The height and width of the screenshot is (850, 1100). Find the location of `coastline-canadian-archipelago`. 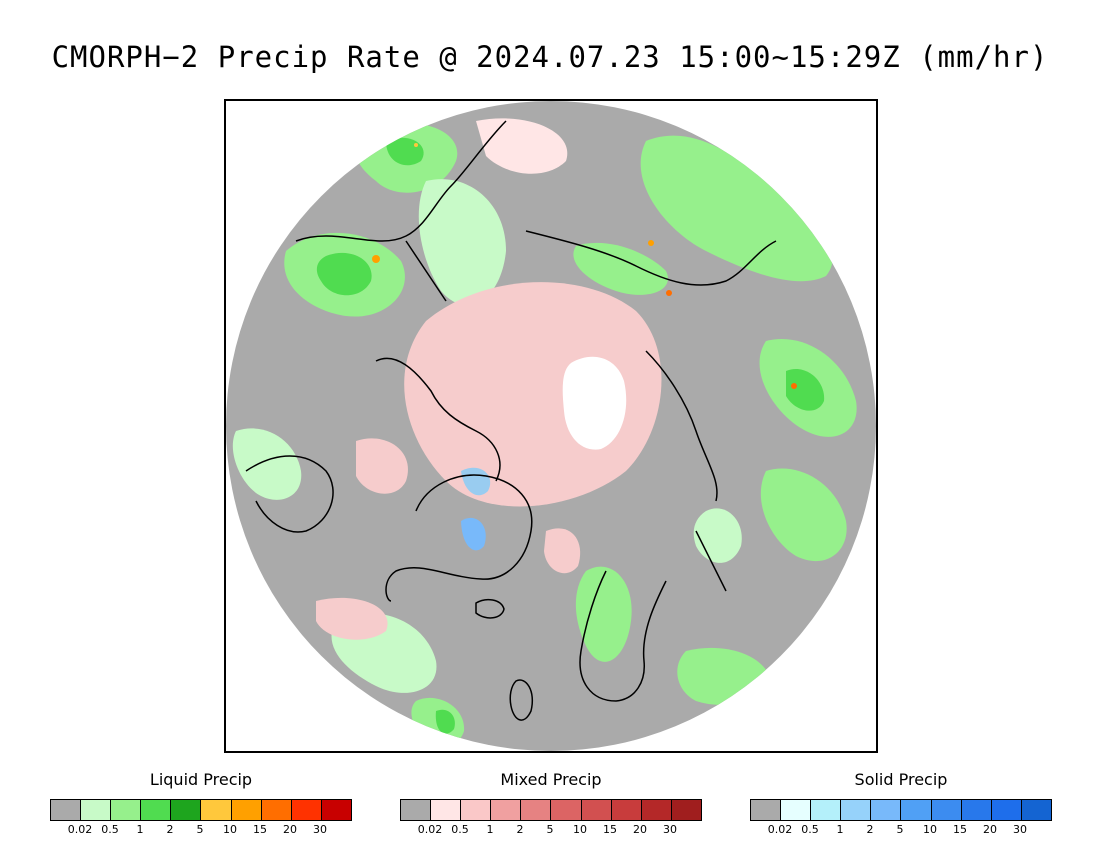

coastline-canadian-archipelago is located at coordinates (438, 419).